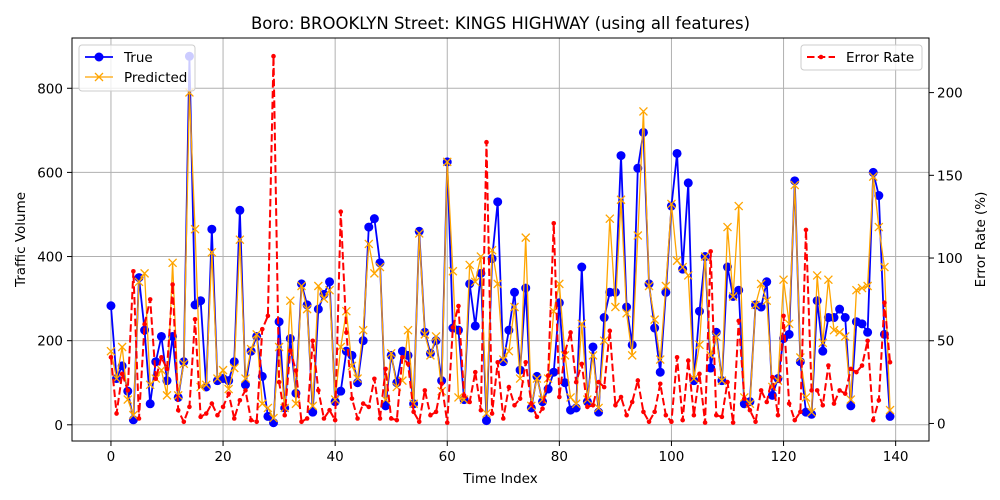 The width and height of the screenshot is (1000, 500). I want to click on x-tick-label: 120, so click(784, 457).